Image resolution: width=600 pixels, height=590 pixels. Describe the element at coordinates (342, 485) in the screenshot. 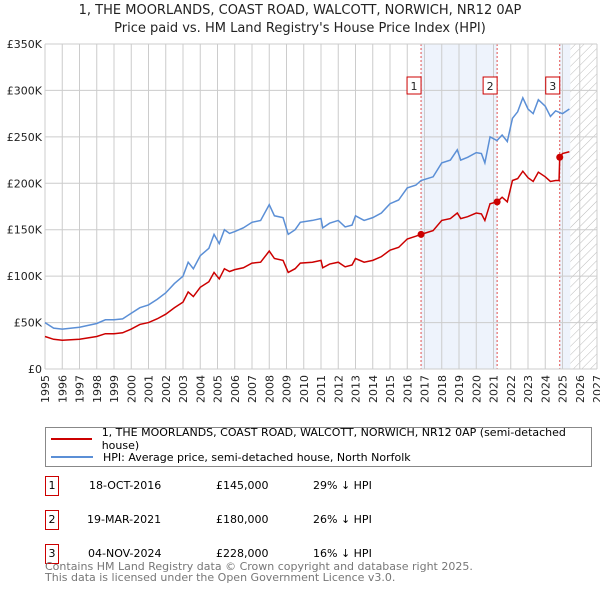

I see `sale-hpi-diff: 29% ↓ HPI` at that location.